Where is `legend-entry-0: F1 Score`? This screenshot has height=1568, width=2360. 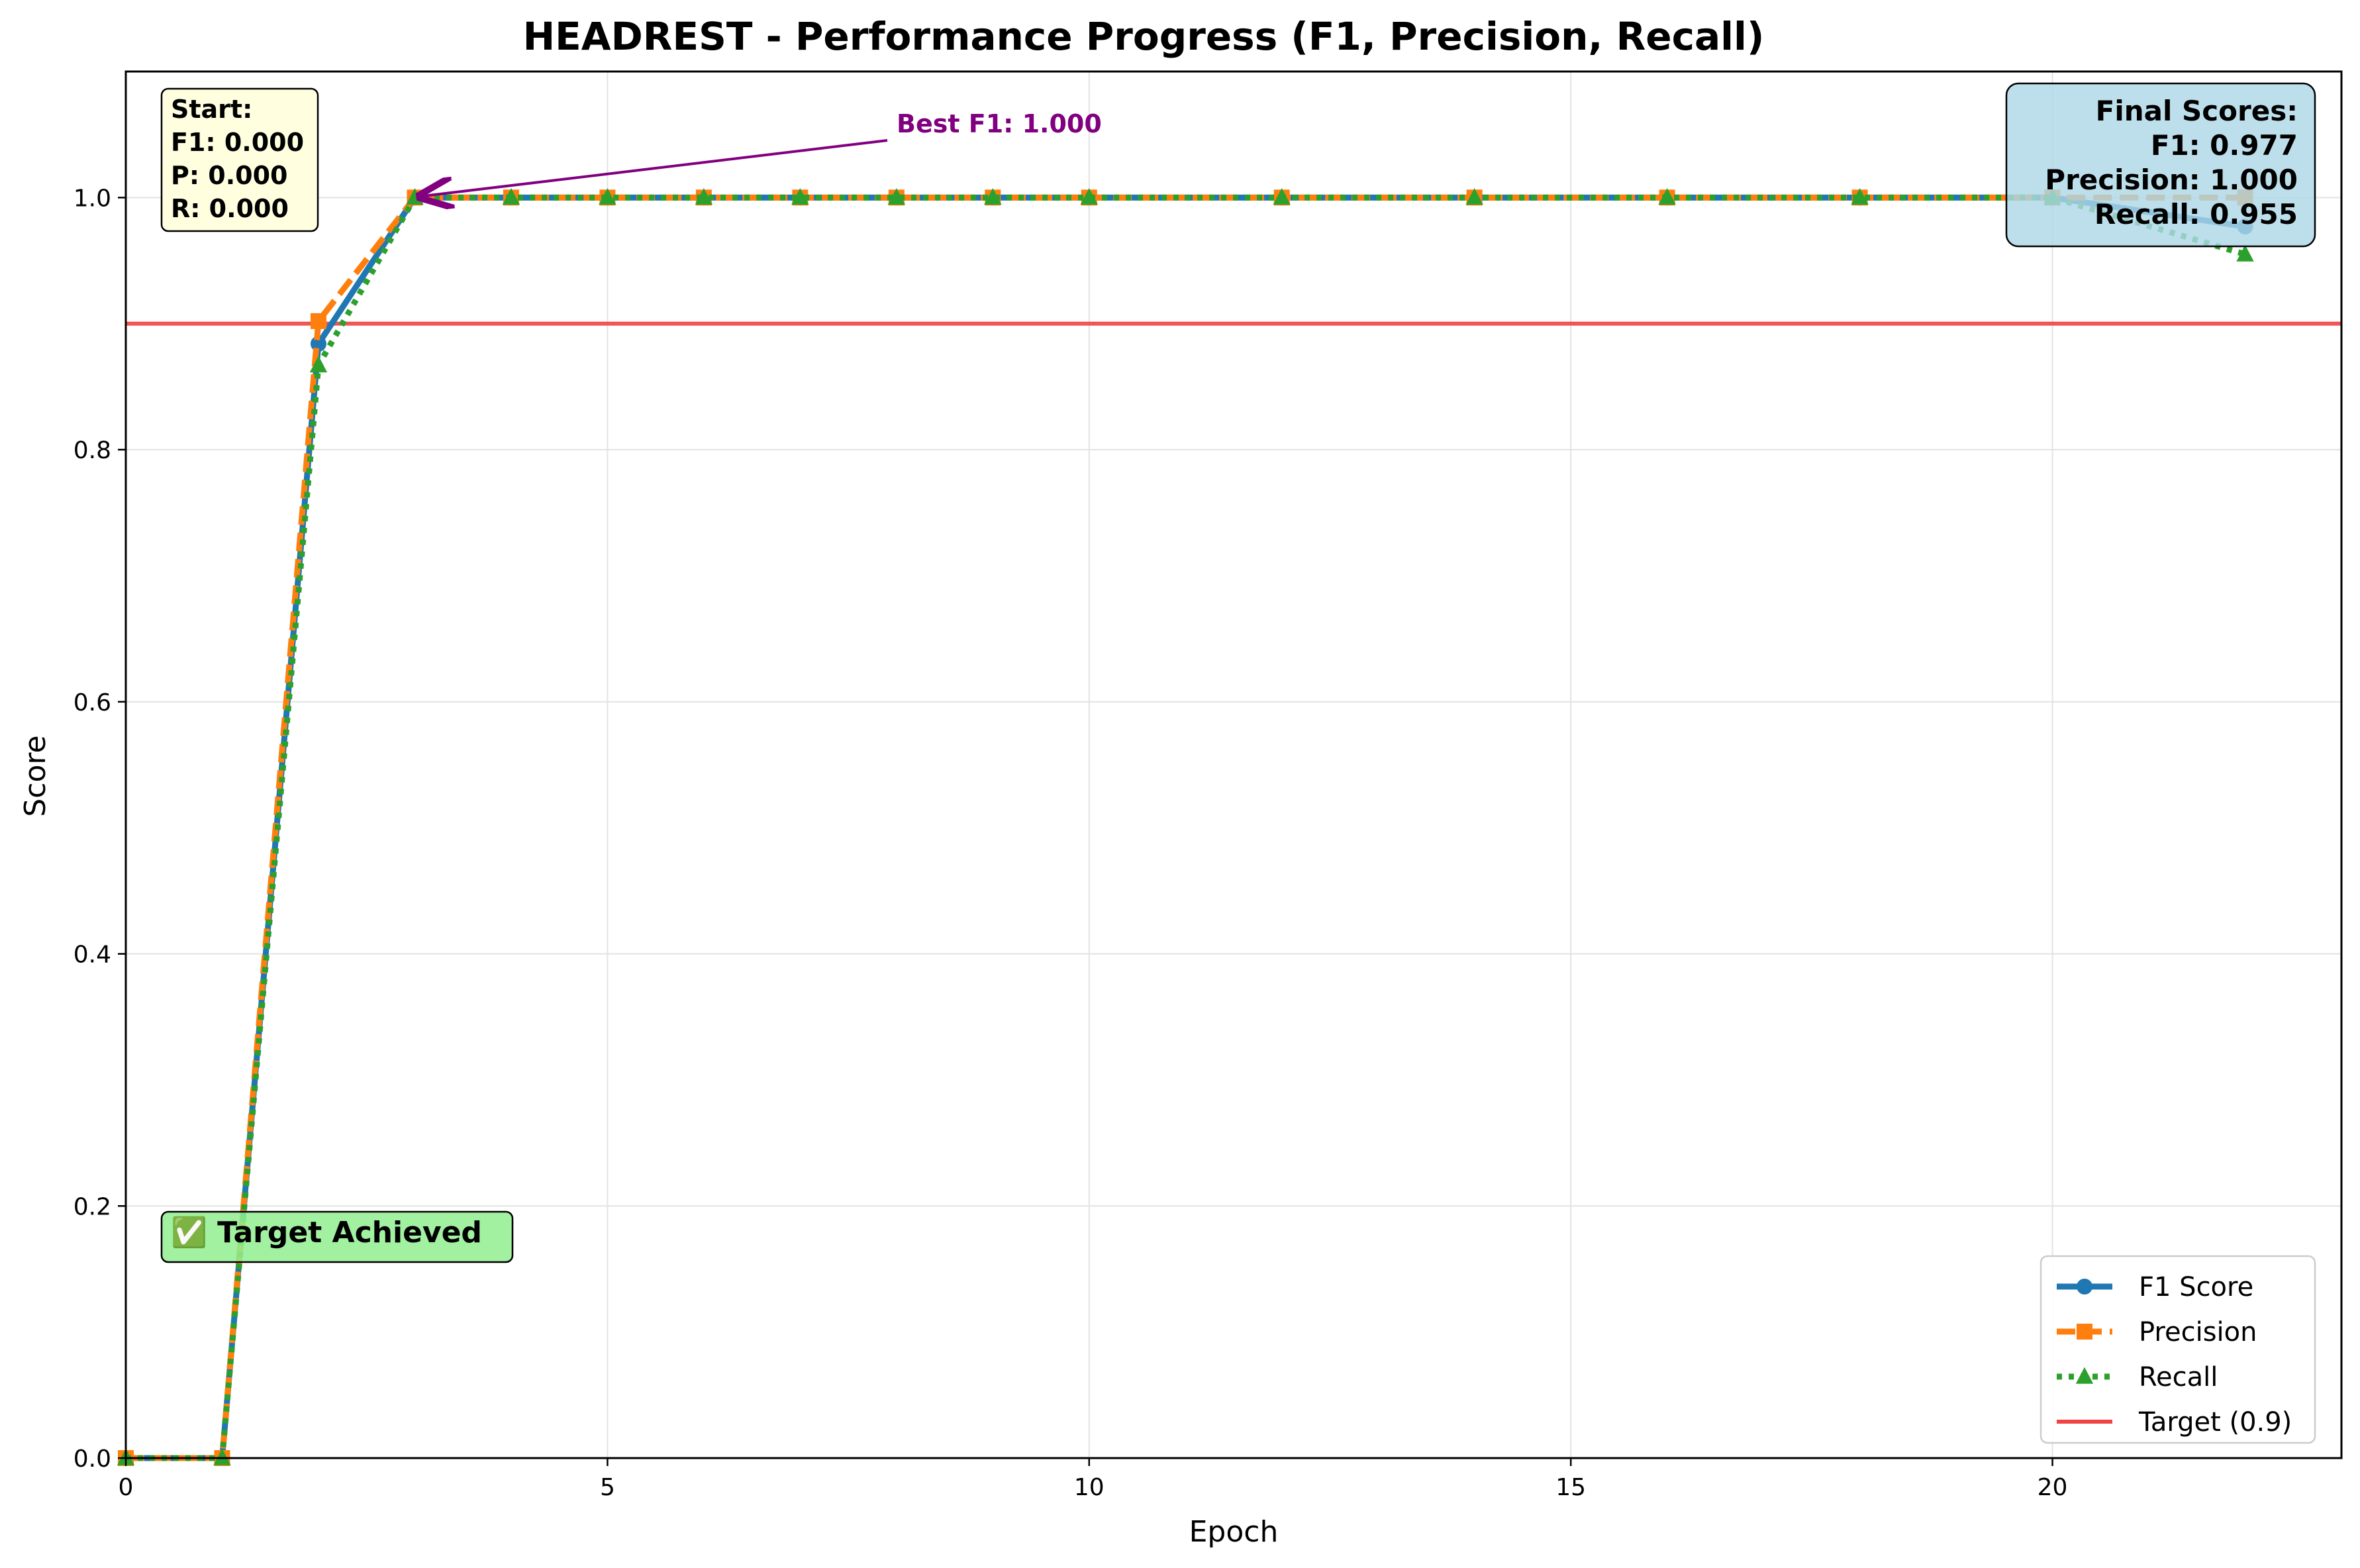 legend-entry-0: F1 Score is located at coordinates (2155, 1287).